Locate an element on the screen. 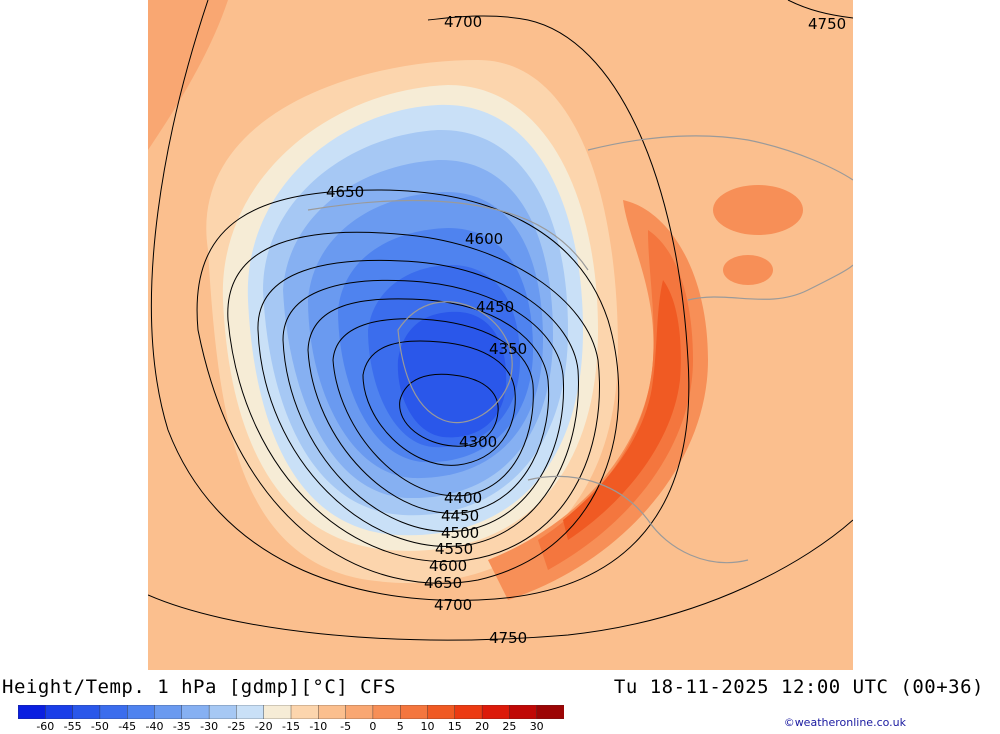 The width and height of the screenshot is (1000, 734). contour-label-4650-b: 4650 is located at coordinates (443, 583).